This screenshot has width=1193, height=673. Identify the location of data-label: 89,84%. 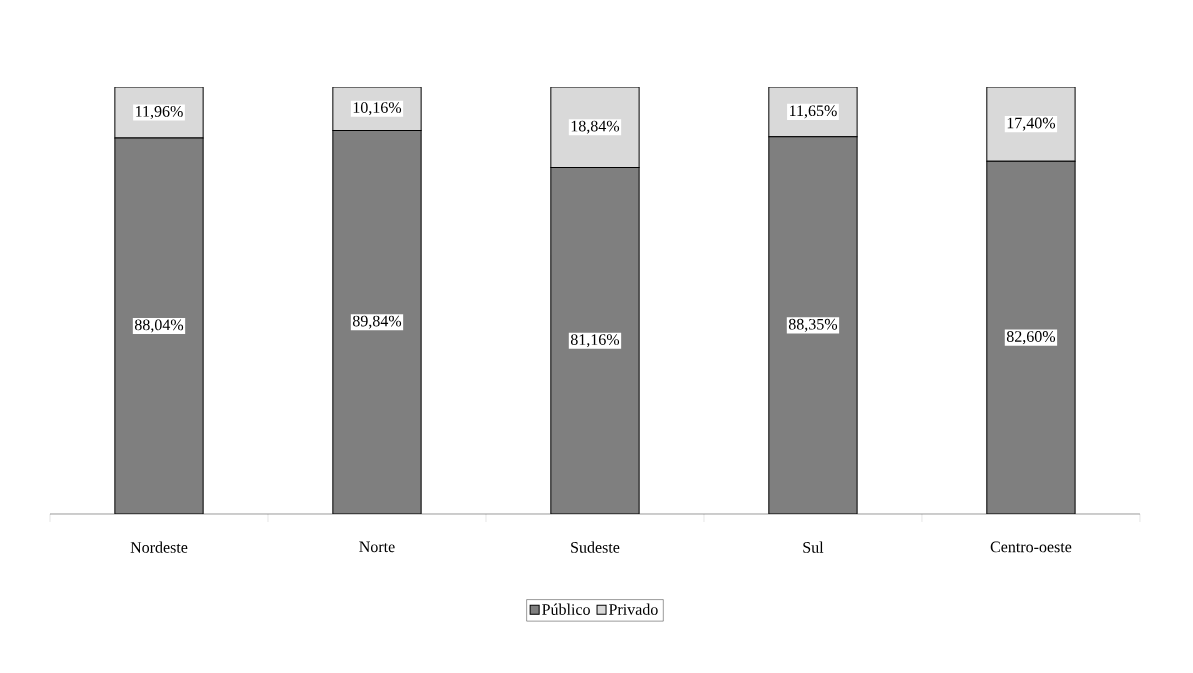
(377, 322).